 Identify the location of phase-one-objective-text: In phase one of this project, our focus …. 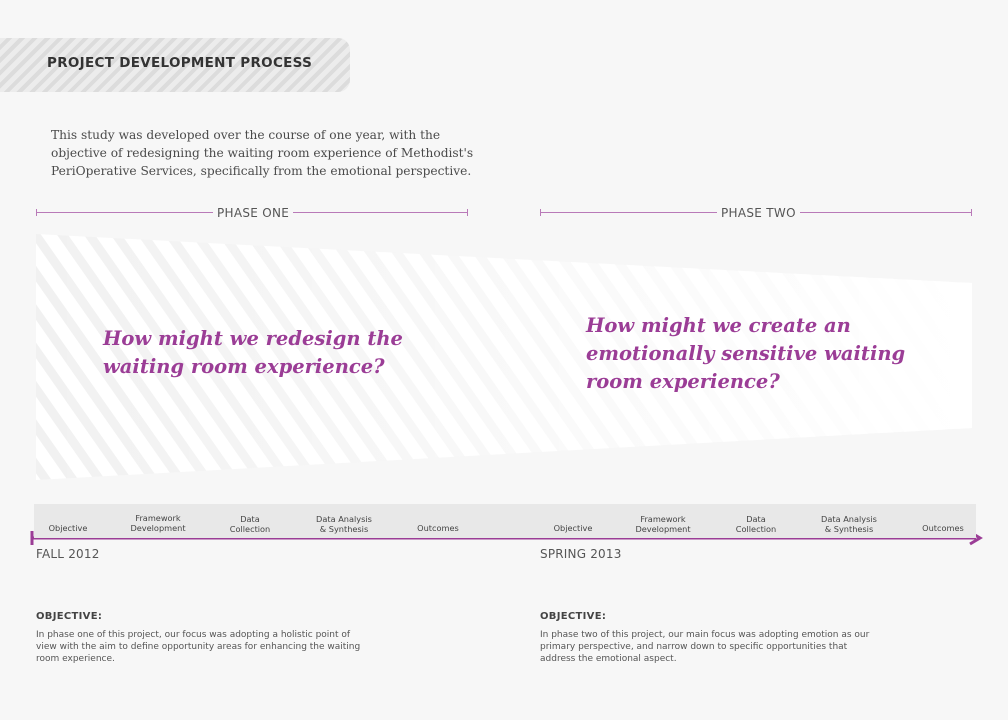
(198, 647).